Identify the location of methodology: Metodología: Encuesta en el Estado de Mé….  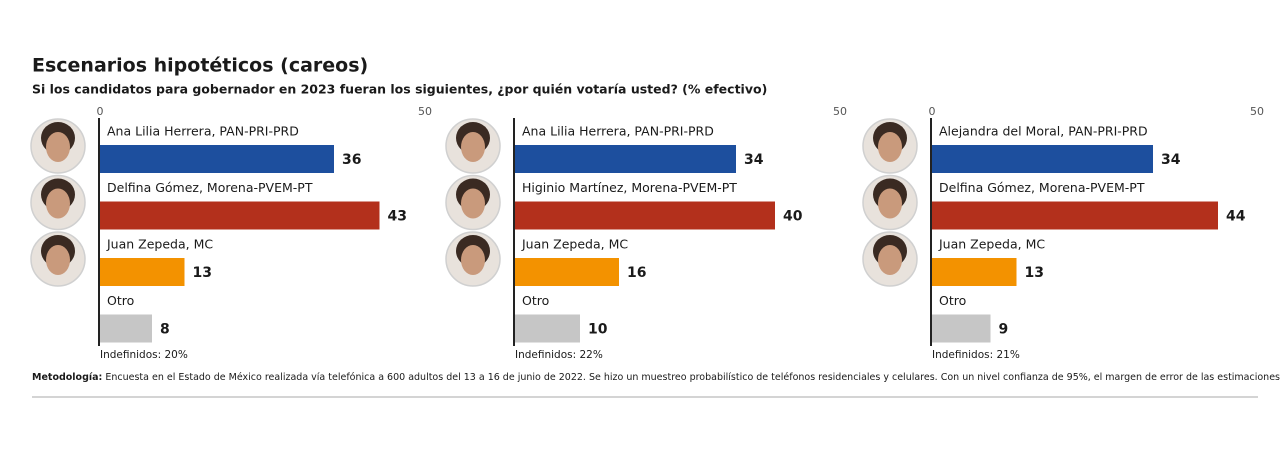
(656, 377).